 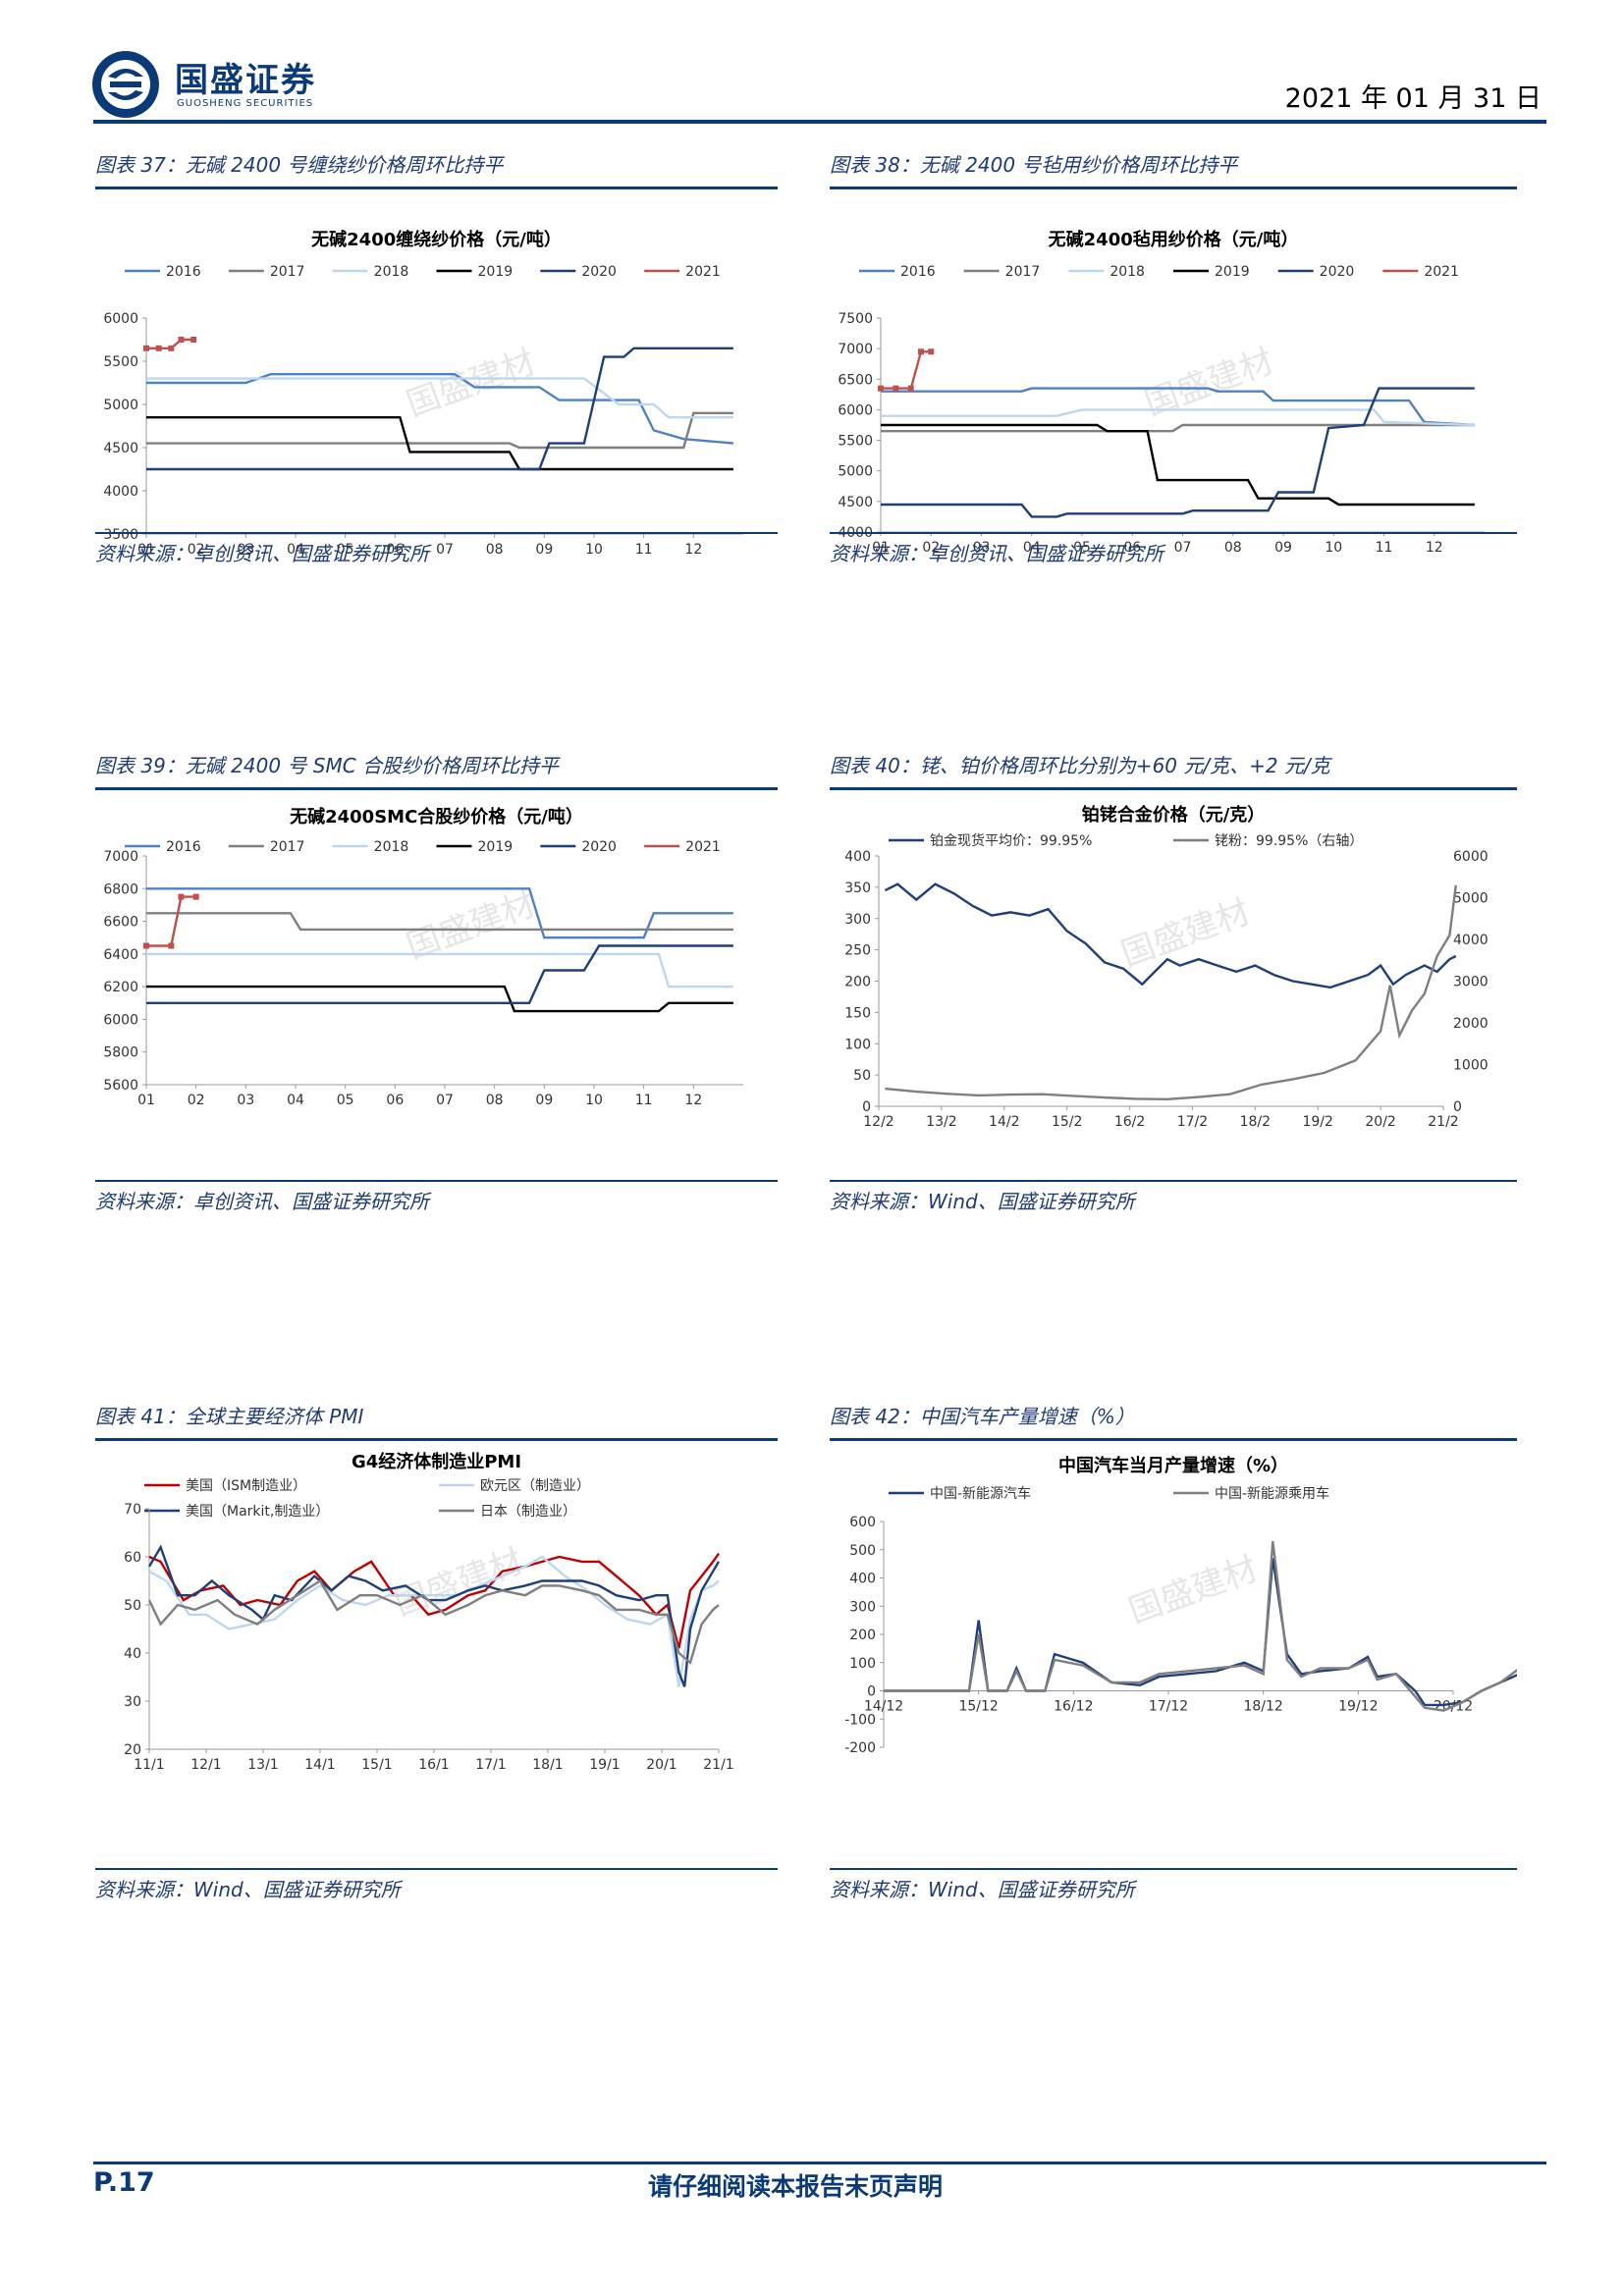 What do you see at coordinates (132, 1654) in the screenshot?
I see `y-tick-label: 40` at bounding box center [132, 1654].